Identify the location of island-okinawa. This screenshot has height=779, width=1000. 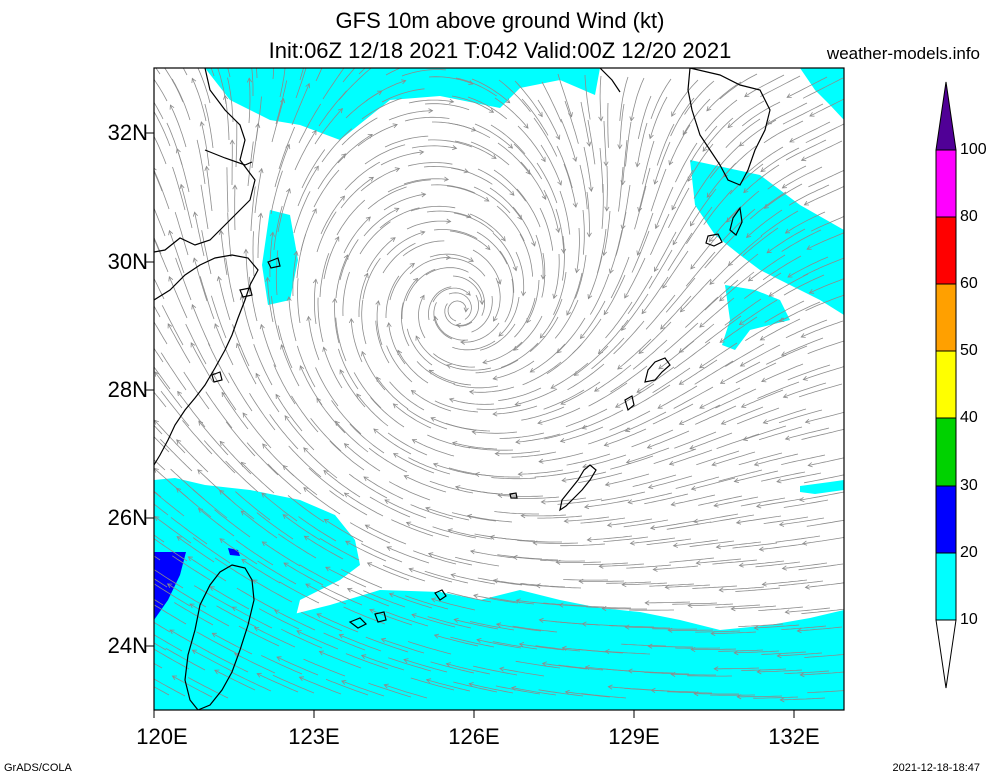
(578, 488).